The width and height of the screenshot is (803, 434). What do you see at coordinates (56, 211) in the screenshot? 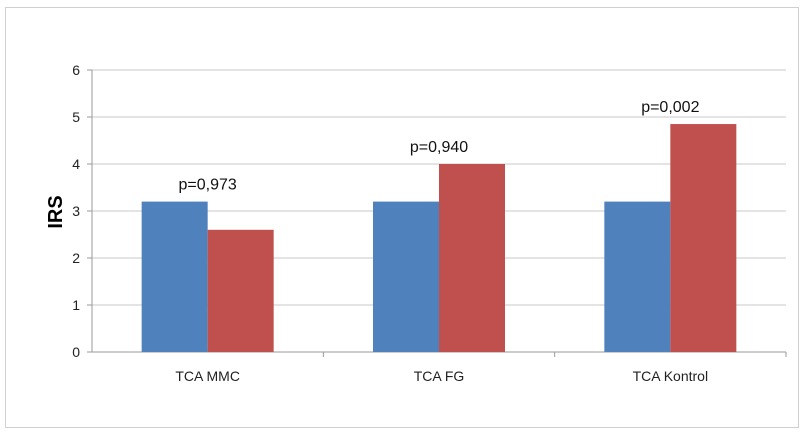
I see `y-axis-label: IRS` at bounding box center [56, 211].